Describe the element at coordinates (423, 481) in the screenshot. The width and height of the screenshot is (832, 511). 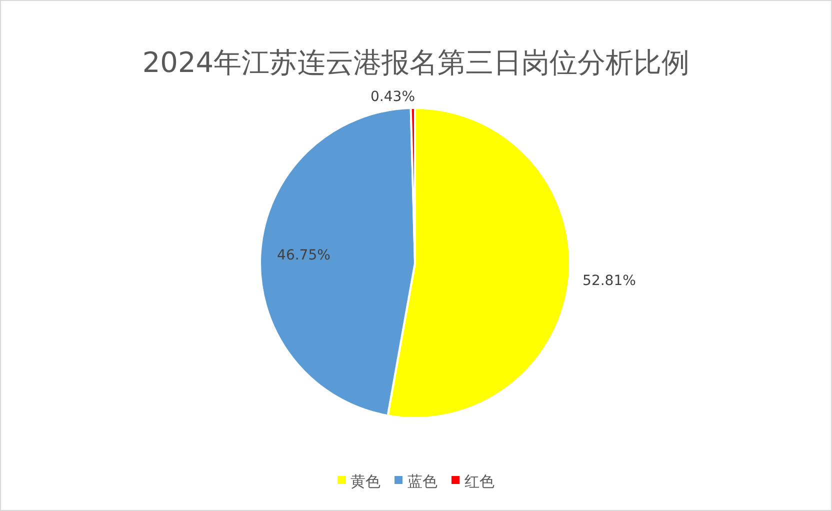
I see `legend-label: 蓝色` at that location.